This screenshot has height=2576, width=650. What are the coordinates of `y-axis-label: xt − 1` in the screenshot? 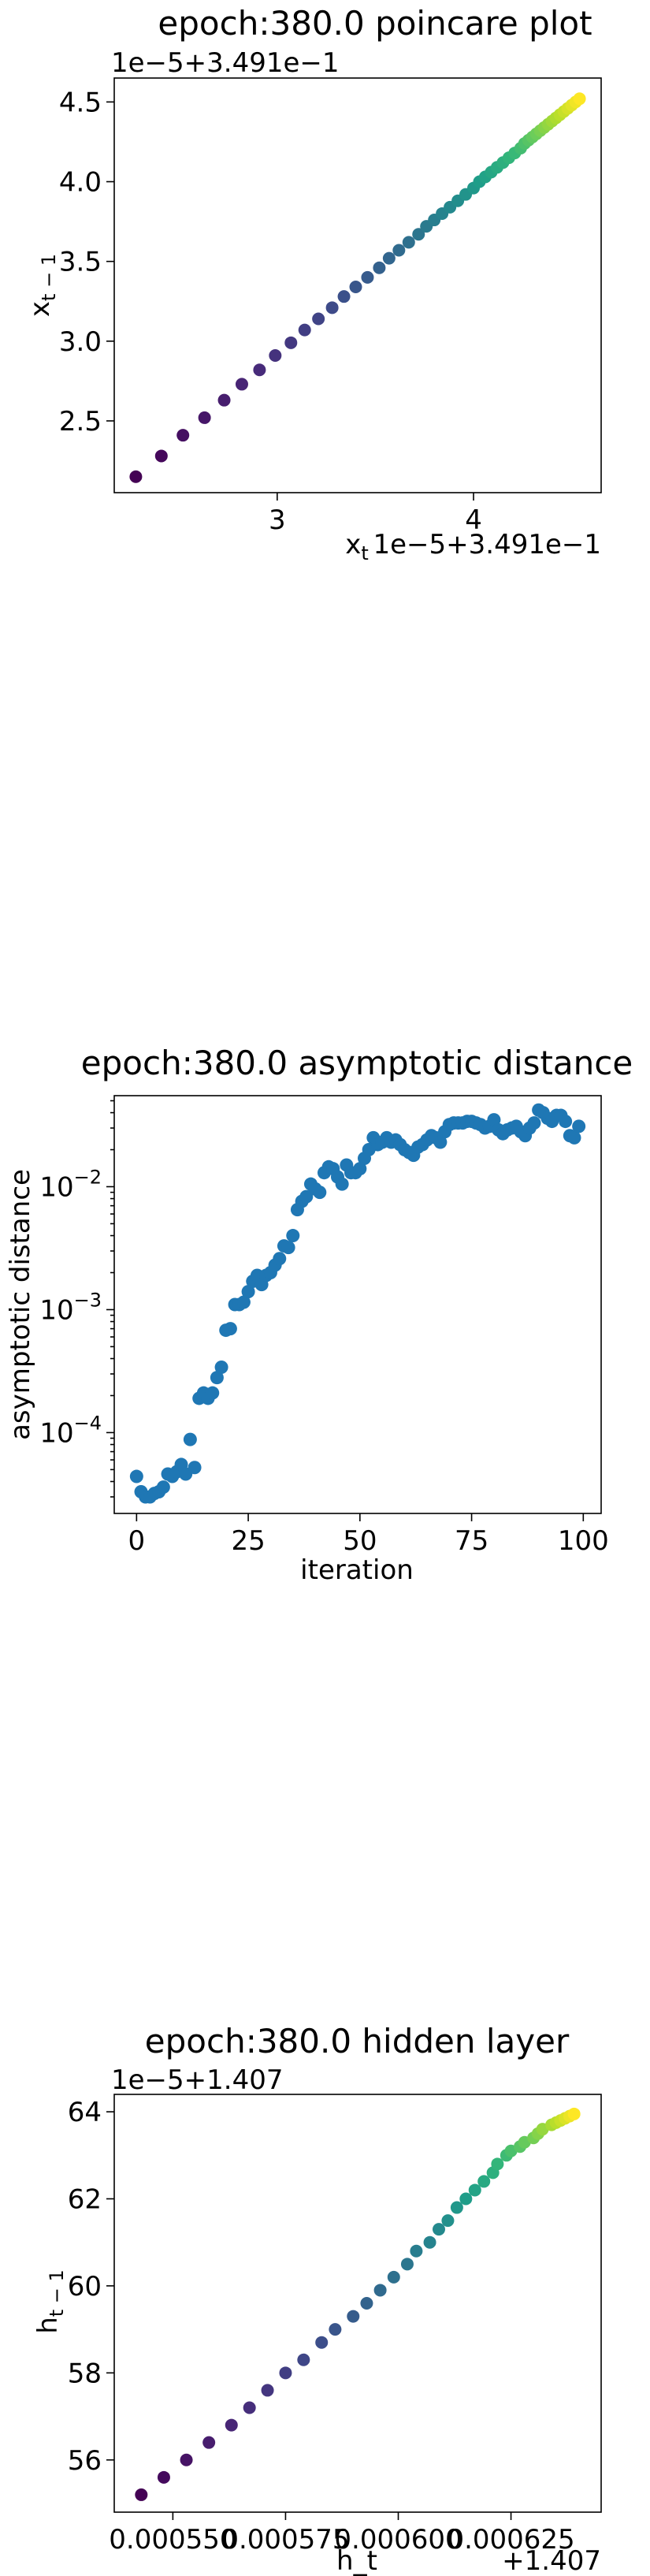 It's located at (42, 285).